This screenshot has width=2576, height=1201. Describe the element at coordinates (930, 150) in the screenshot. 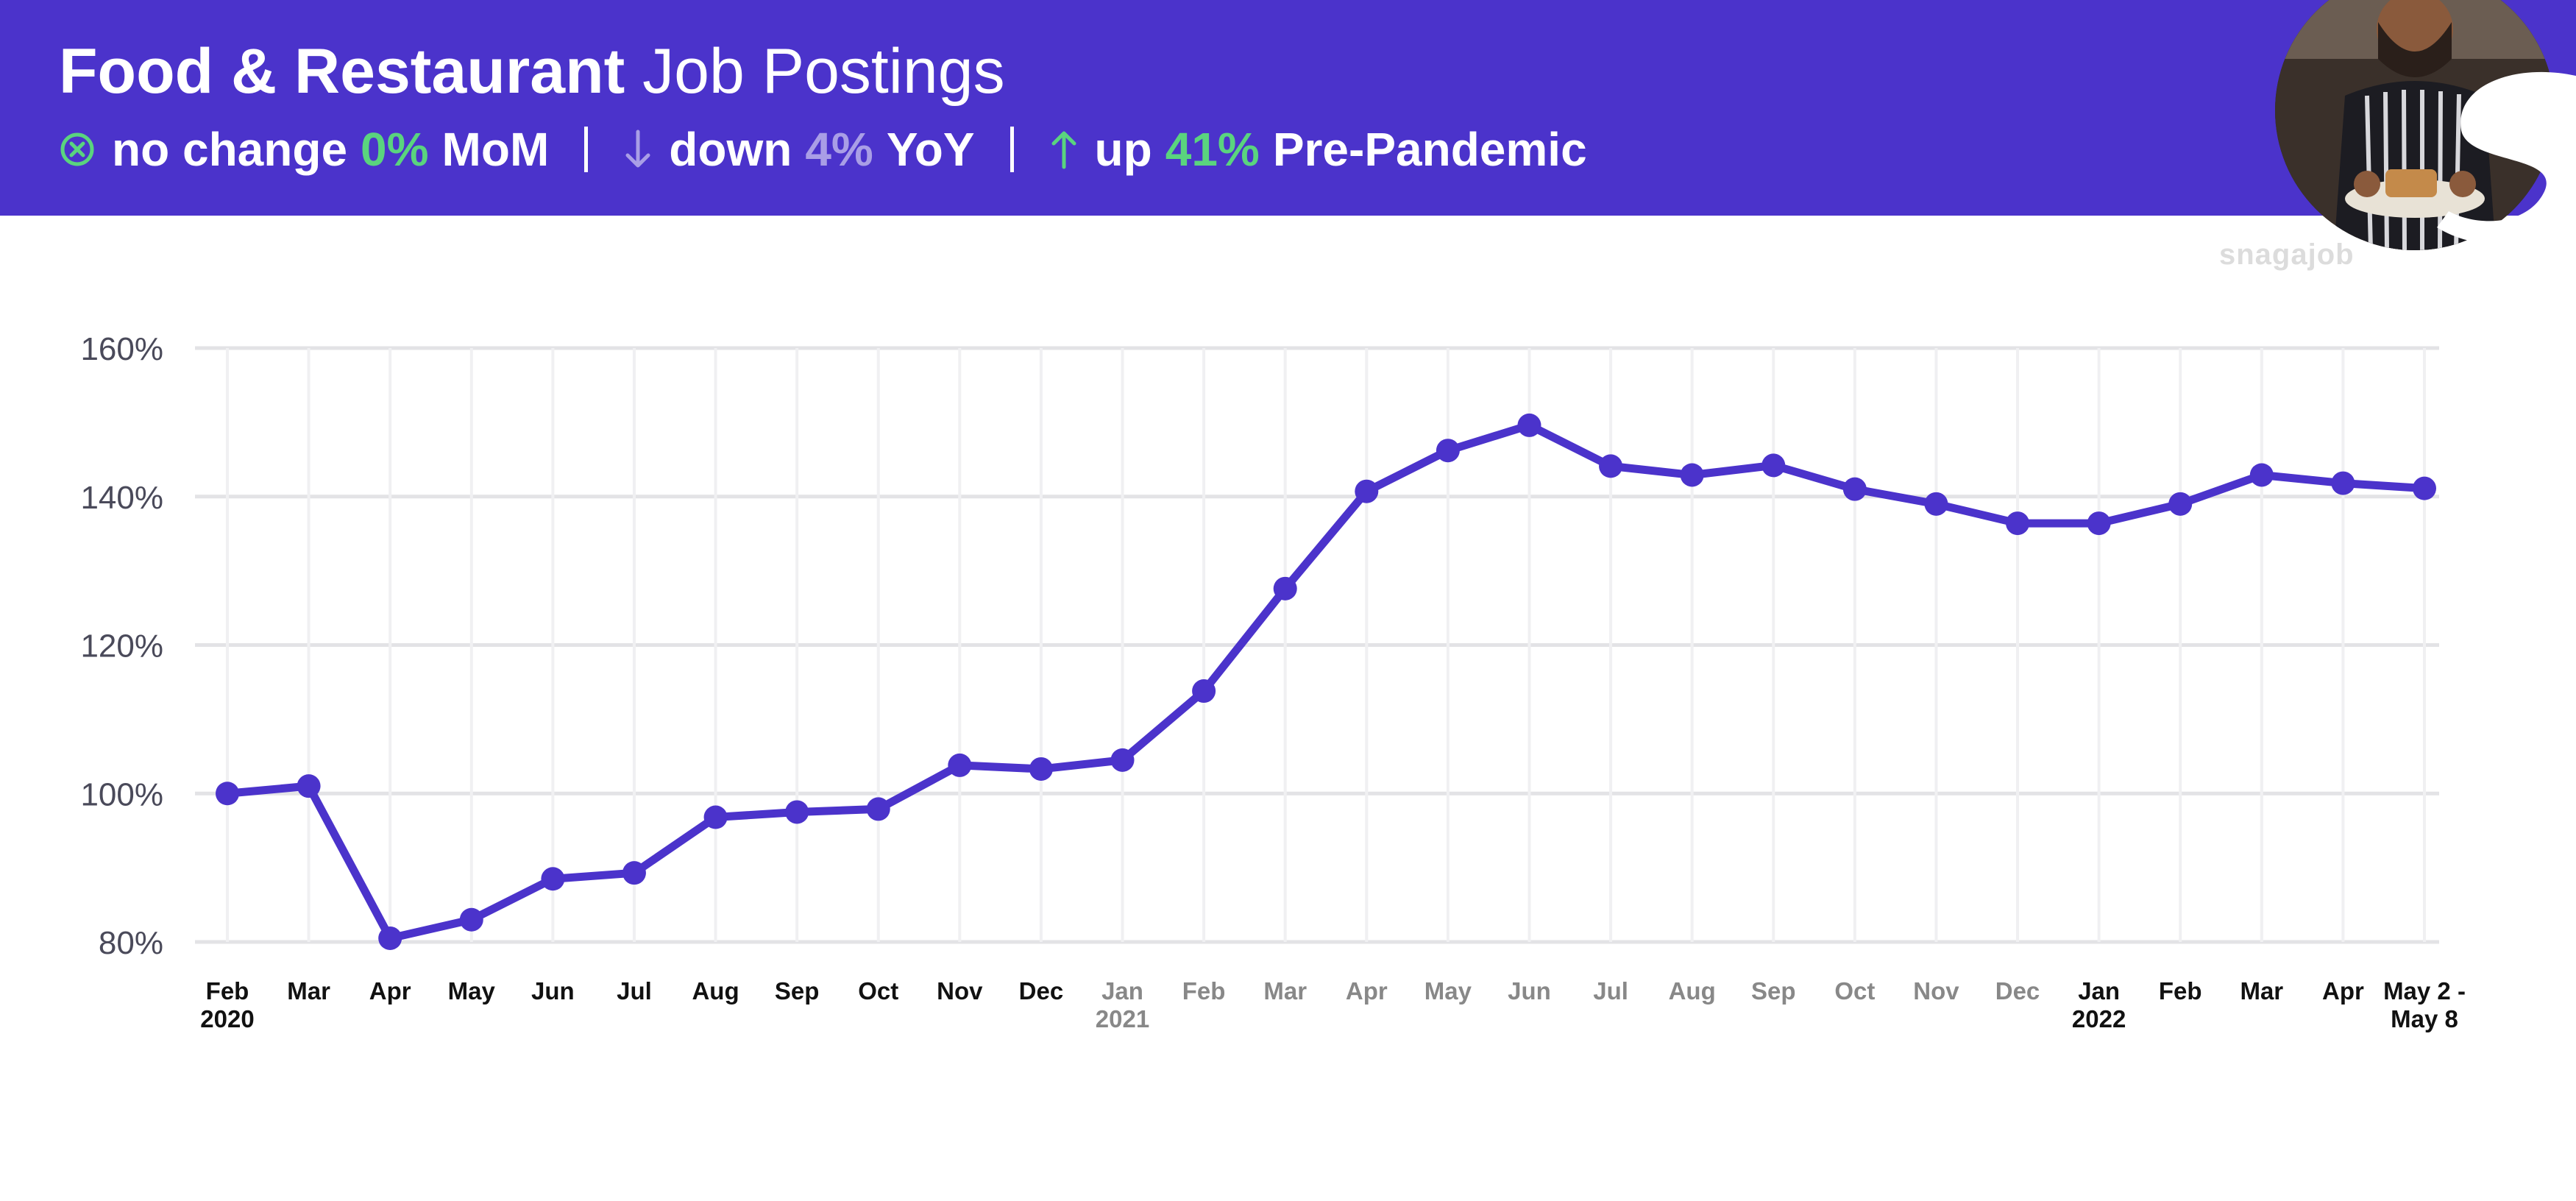

I see `stat-yoy-suffix: YoY` at that location.